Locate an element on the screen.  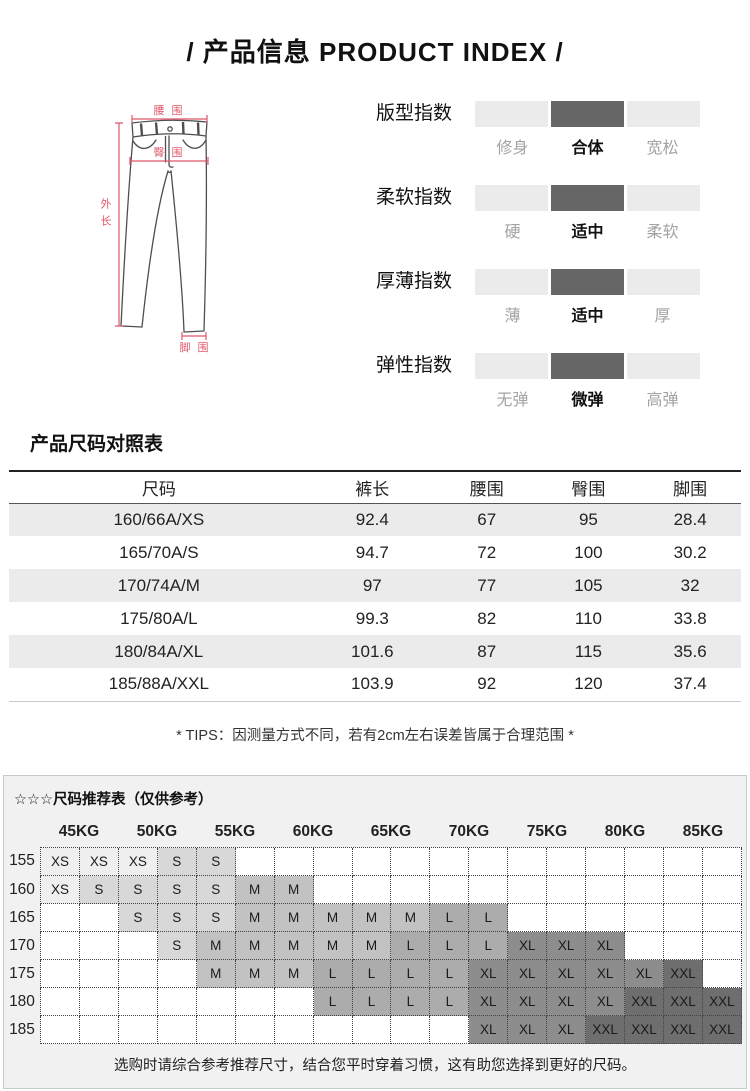
size-table-cell: 92.4 is located at coordinates (372, 519).